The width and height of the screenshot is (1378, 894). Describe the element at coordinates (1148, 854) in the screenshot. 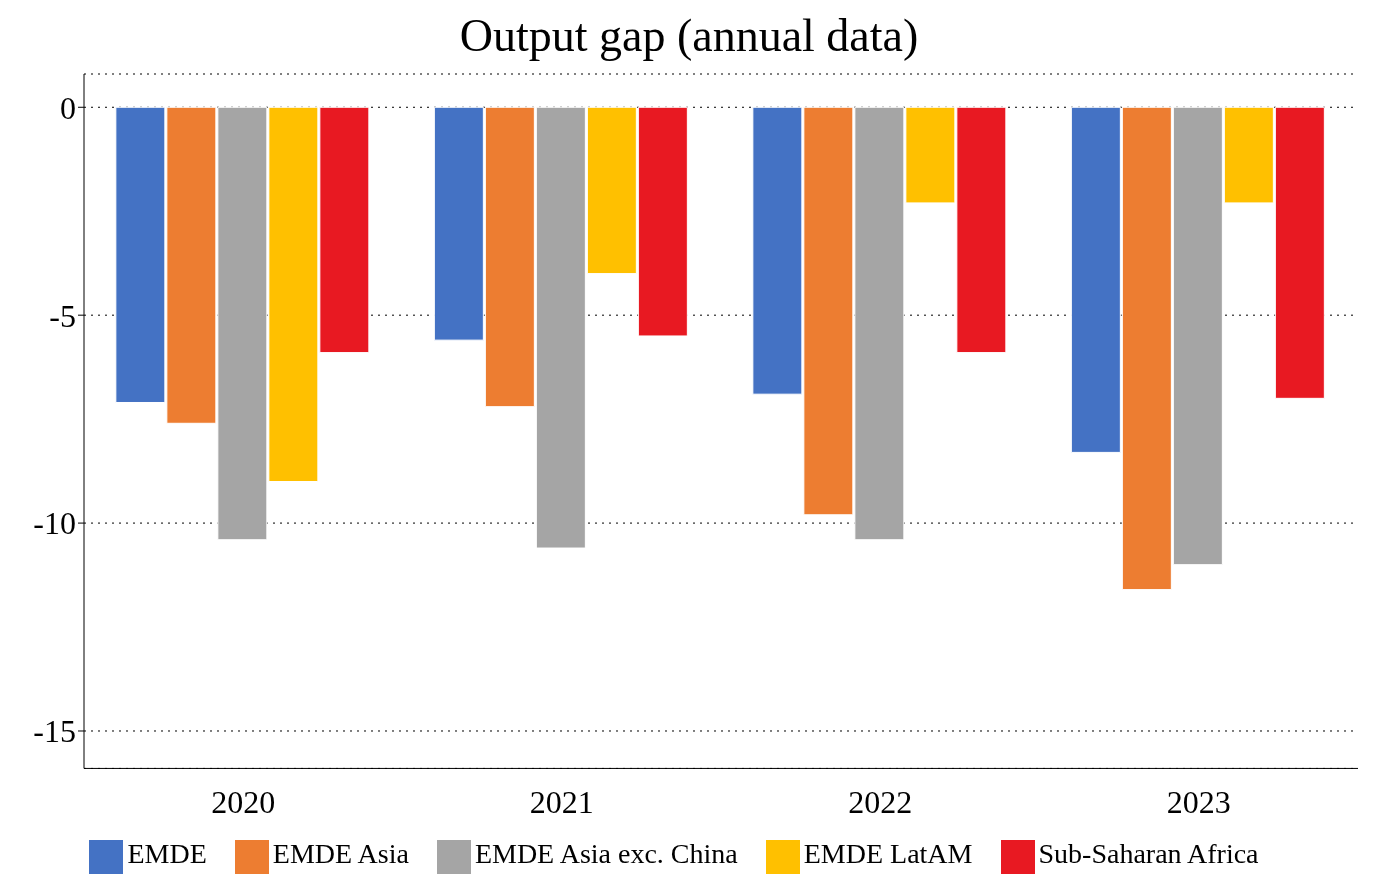

I see `legend-label: Sub-Saharan Africa` at that location.